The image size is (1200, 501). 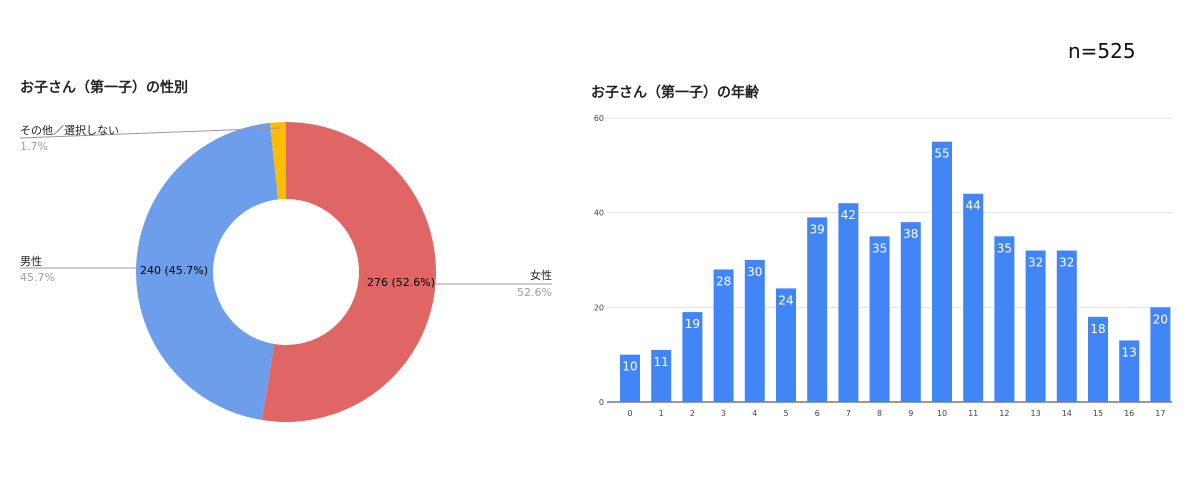 What do you see at coordinates (848, 215) in the screenshot?
I see `bar-value-label: 42` at bounding box center [848, 215].